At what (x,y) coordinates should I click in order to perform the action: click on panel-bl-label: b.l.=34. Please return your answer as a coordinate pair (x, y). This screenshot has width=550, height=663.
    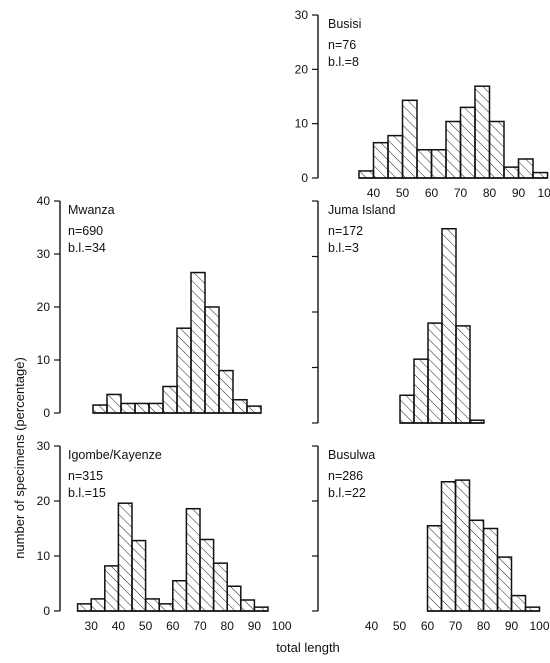
    Looking at the image, I should click on (87, 248).